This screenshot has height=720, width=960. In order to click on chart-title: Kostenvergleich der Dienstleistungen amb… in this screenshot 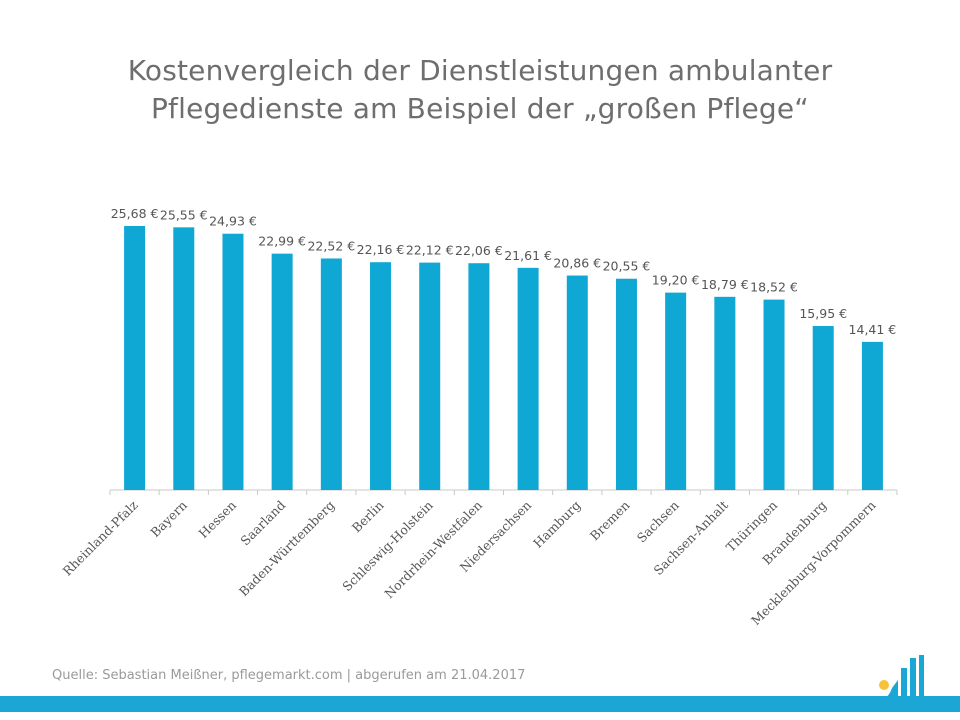, I will do `click(480, 90)`.